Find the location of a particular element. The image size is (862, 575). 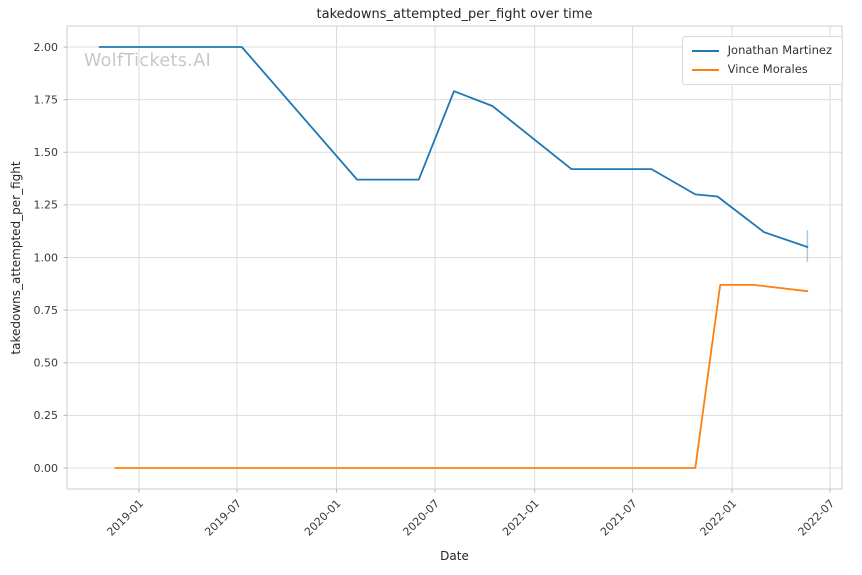

svg-text: 2021-01 is located at coordinates (521, 518).